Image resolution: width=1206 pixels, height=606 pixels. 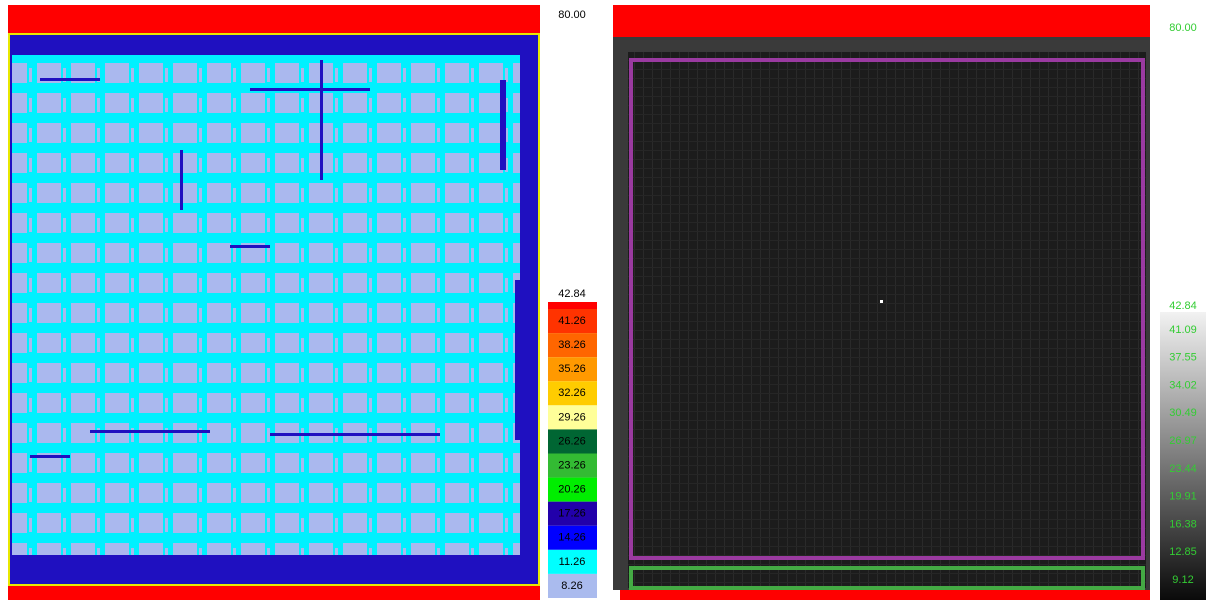 What do you see at coordinates (1182, 580) in the screenshot?
I see `scale-label: 9.12` at bounding box center [1182, 580].